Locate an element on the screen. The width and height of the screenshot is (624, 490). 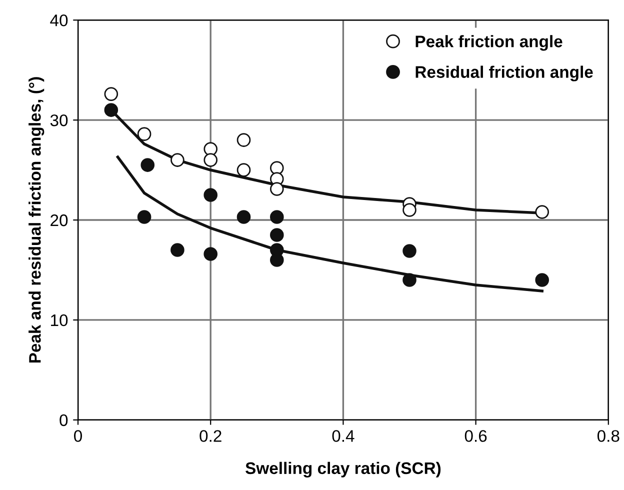
x-tick-label: 0.8 is located at coordinates (608, 436).